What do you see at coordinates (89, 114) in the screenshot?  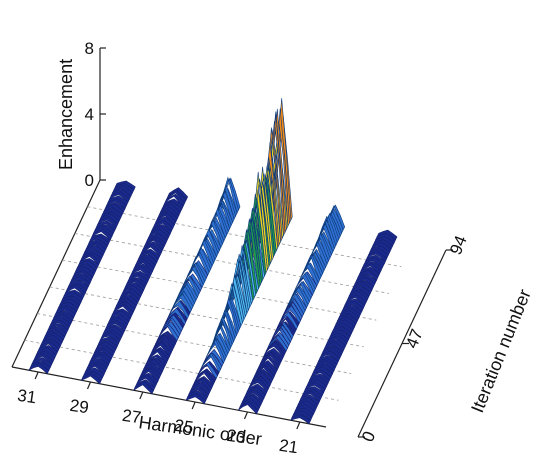 I see `z-tick-label: 4` at bounding box center [89, 114].